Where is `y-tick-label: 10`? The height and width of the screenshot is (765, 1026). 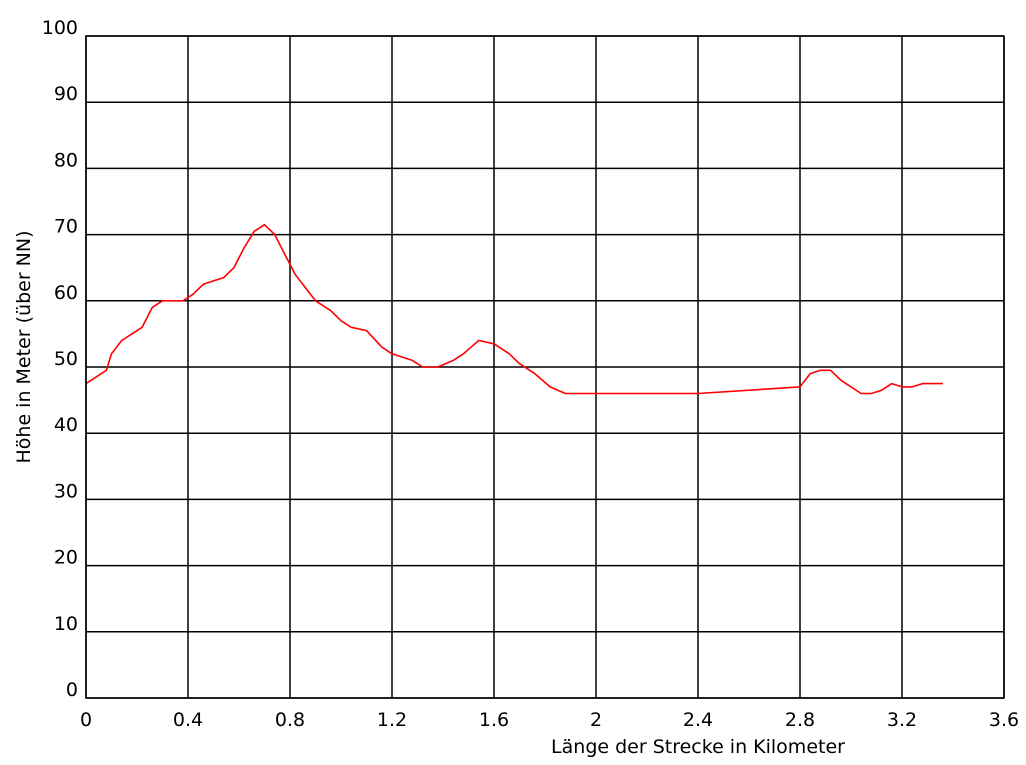
y-tick-label: 10 is located at coordinates (66, 624).